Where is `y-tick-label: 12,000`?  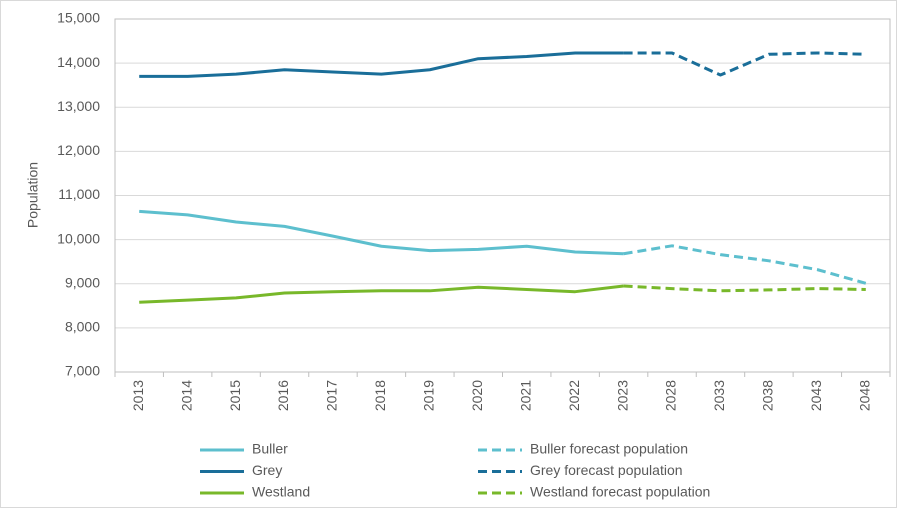
y-tick-label: 12,000 is located at coordinates (78, 150).